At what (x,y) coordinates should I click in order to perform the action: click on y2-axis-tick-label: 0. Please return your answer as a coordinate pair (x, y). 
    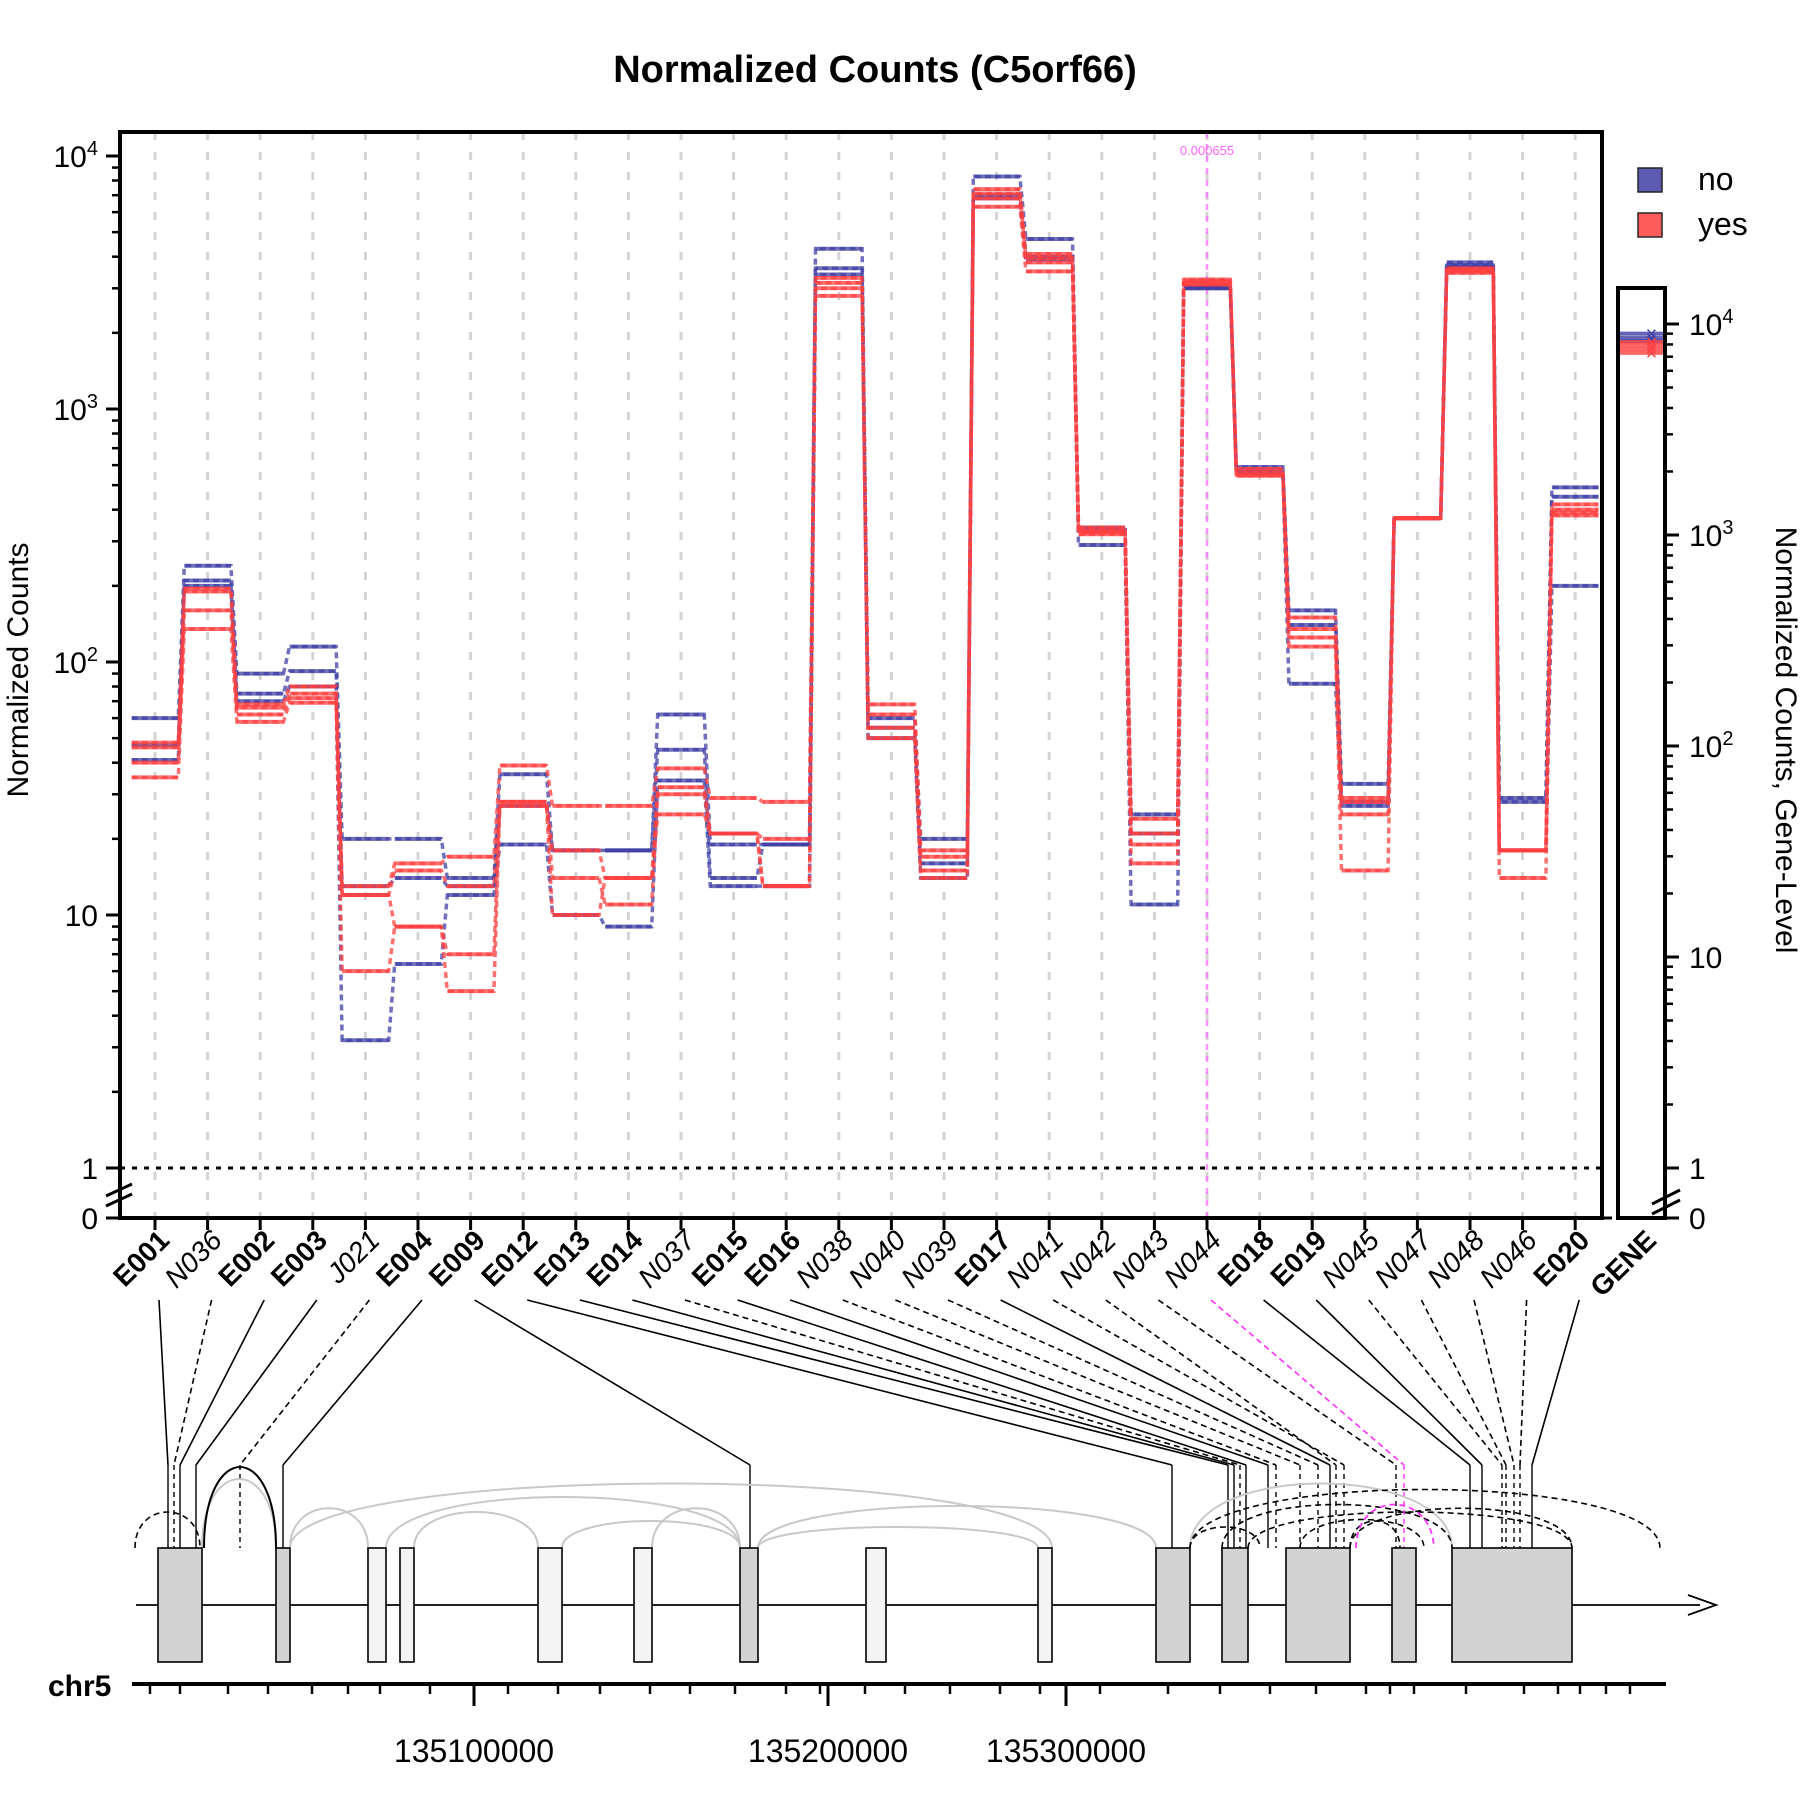
    Looking at the image, I should click on (1697, 1219).